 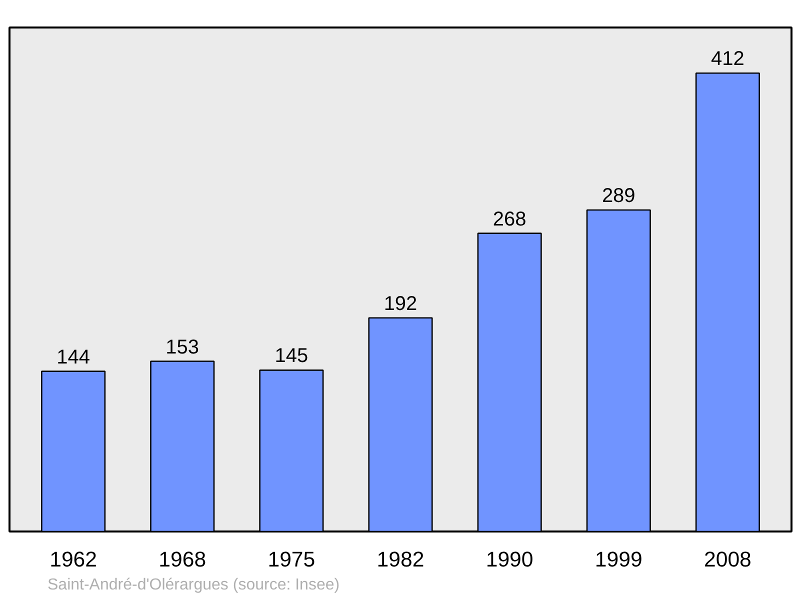 What do you see at coordinates (401, 303) in the screenshot?
I see `data-label: 192` at bounding box center [401, 303].